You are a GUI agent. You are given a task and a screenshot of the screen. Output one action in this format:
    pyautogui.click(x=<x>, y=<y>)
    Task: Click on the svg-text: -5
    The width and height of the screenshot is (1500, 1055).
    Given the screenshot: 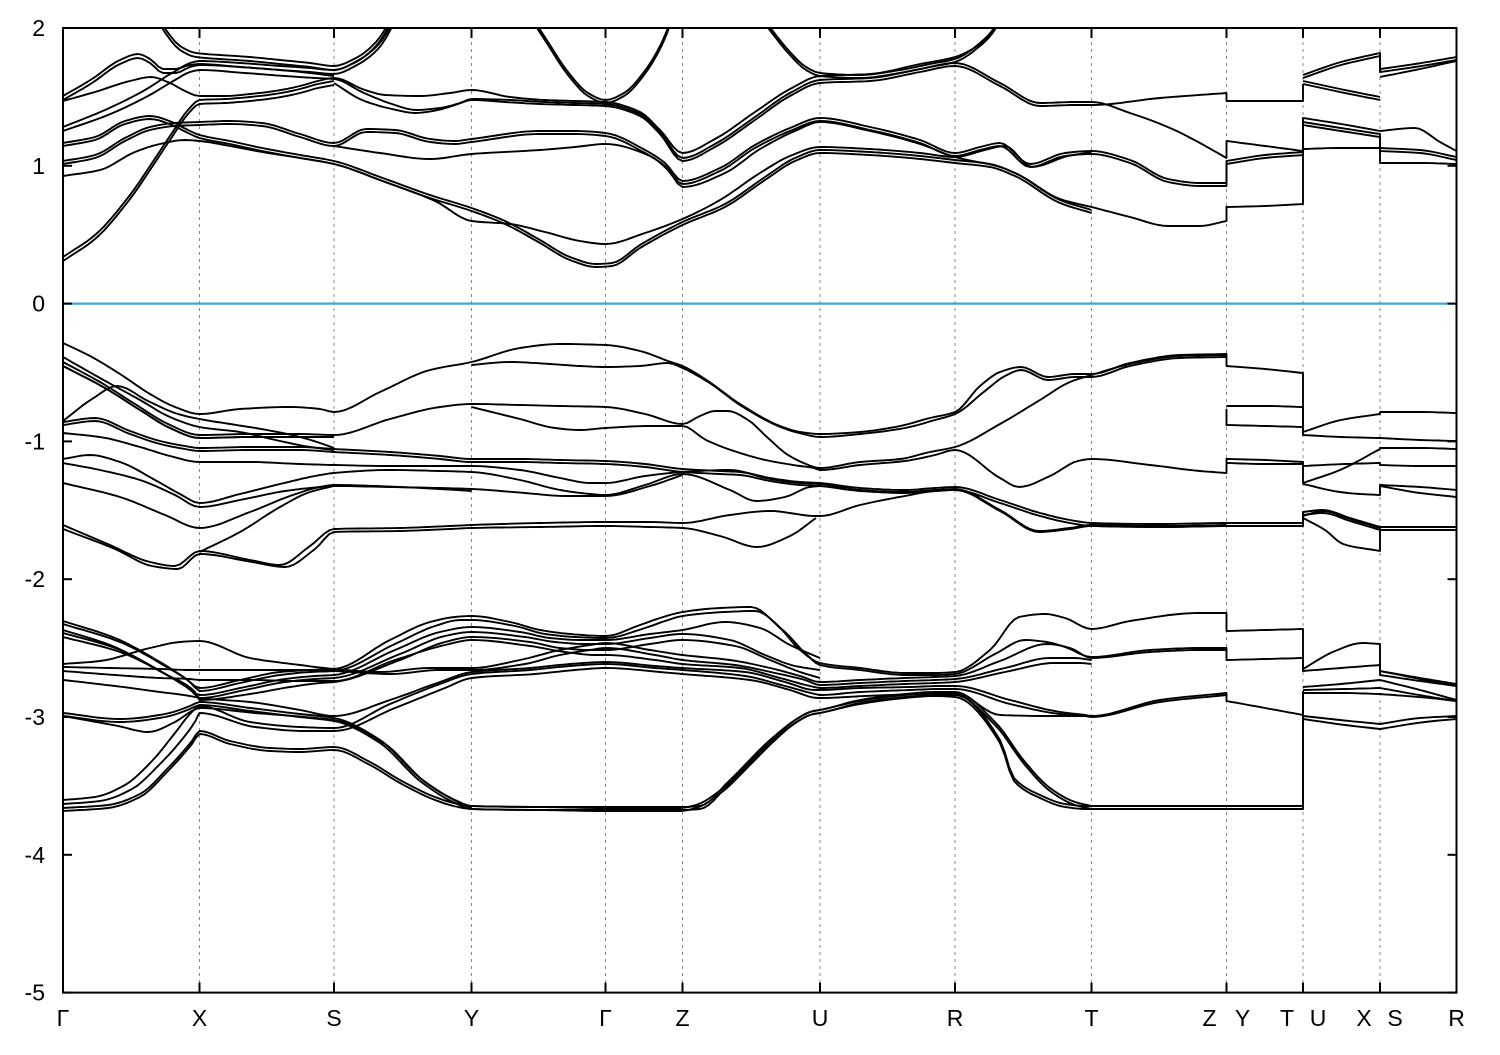 What is the action you would take?
    pyautogui.click(x=35, y=993)
    